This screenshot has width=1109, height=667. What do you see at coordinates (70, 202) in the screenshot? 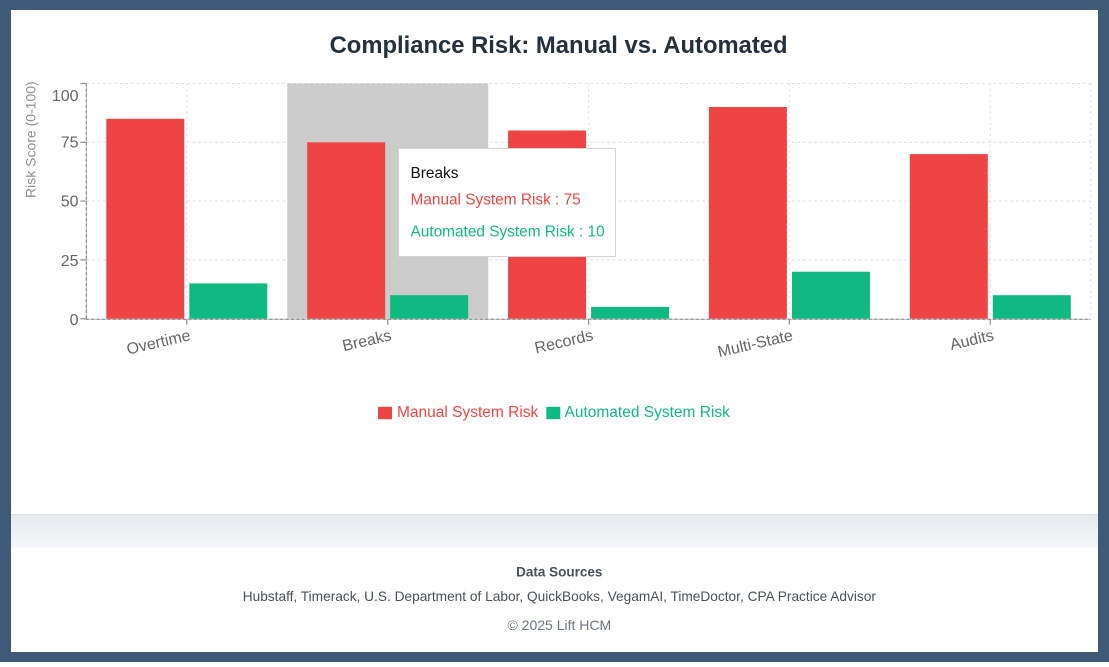
I see `svg-text: 50` at bounding box center [70, 202].